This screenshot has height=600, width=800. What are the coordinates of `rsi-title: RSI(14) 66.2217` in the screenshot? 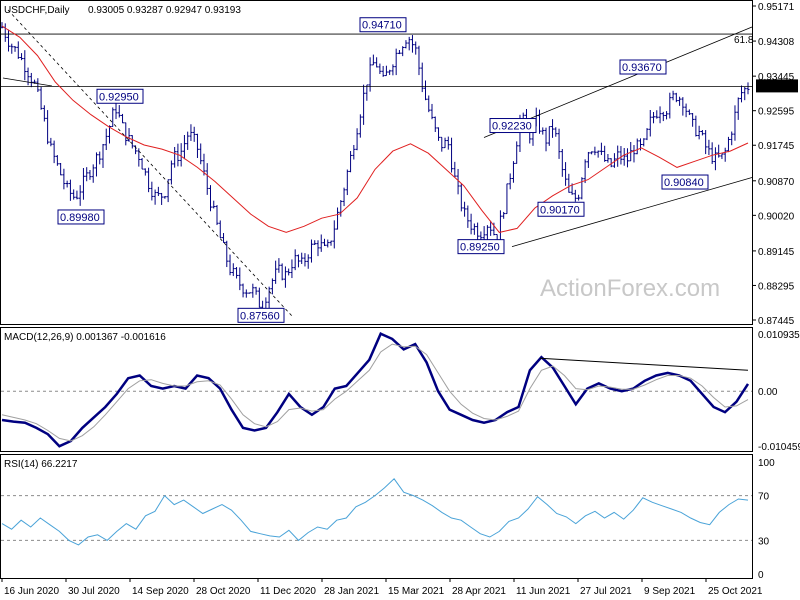 It's located at (41, 464).